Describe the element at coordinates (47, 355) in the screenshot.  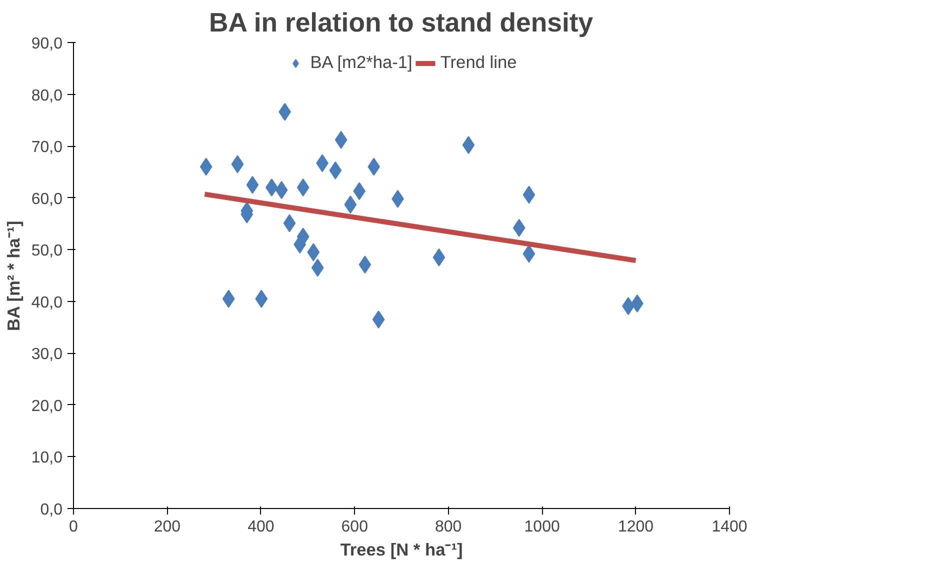
I see `y-tick-label: 30,0` at that location.